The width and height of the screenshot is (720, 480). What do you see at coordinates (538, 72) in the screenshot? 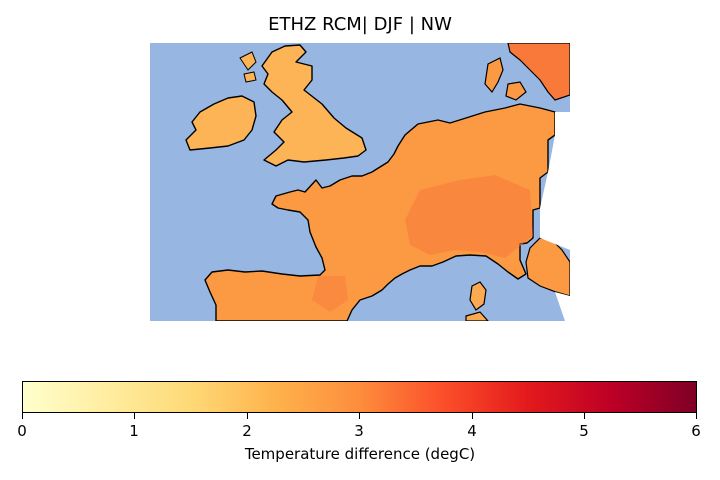
I see `scandinavia-landmass` at bounding box center [538, 72].